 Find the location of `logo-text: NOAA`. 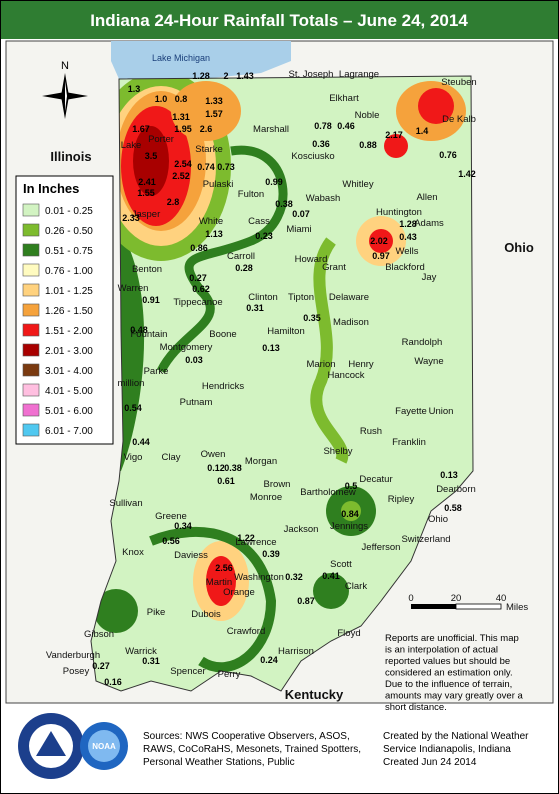

logo-text: NOAA is located at coordinates (104, 746).